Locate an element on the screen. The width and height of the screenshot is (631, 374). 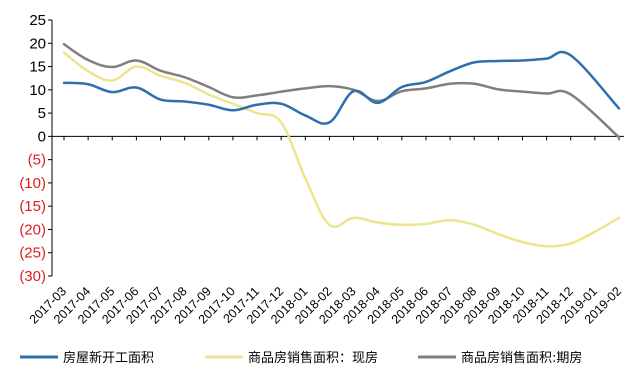
y-tick-label: 25 is located at coordinates (37, 20).